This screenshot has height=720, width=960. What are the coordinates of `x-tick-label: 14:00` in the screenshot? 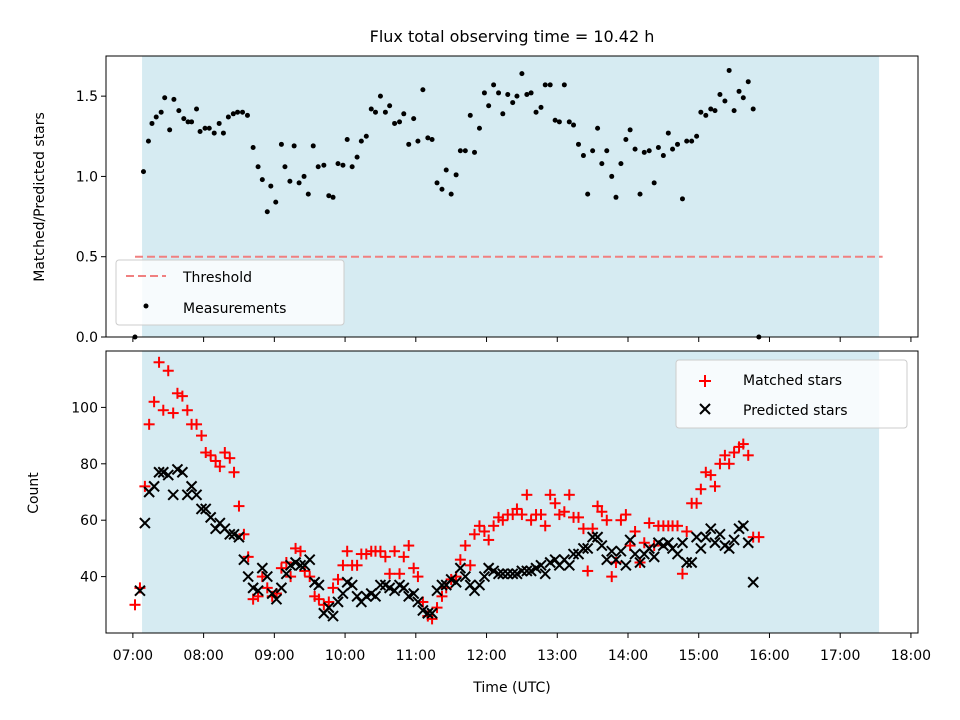 It's located at (628, 656).